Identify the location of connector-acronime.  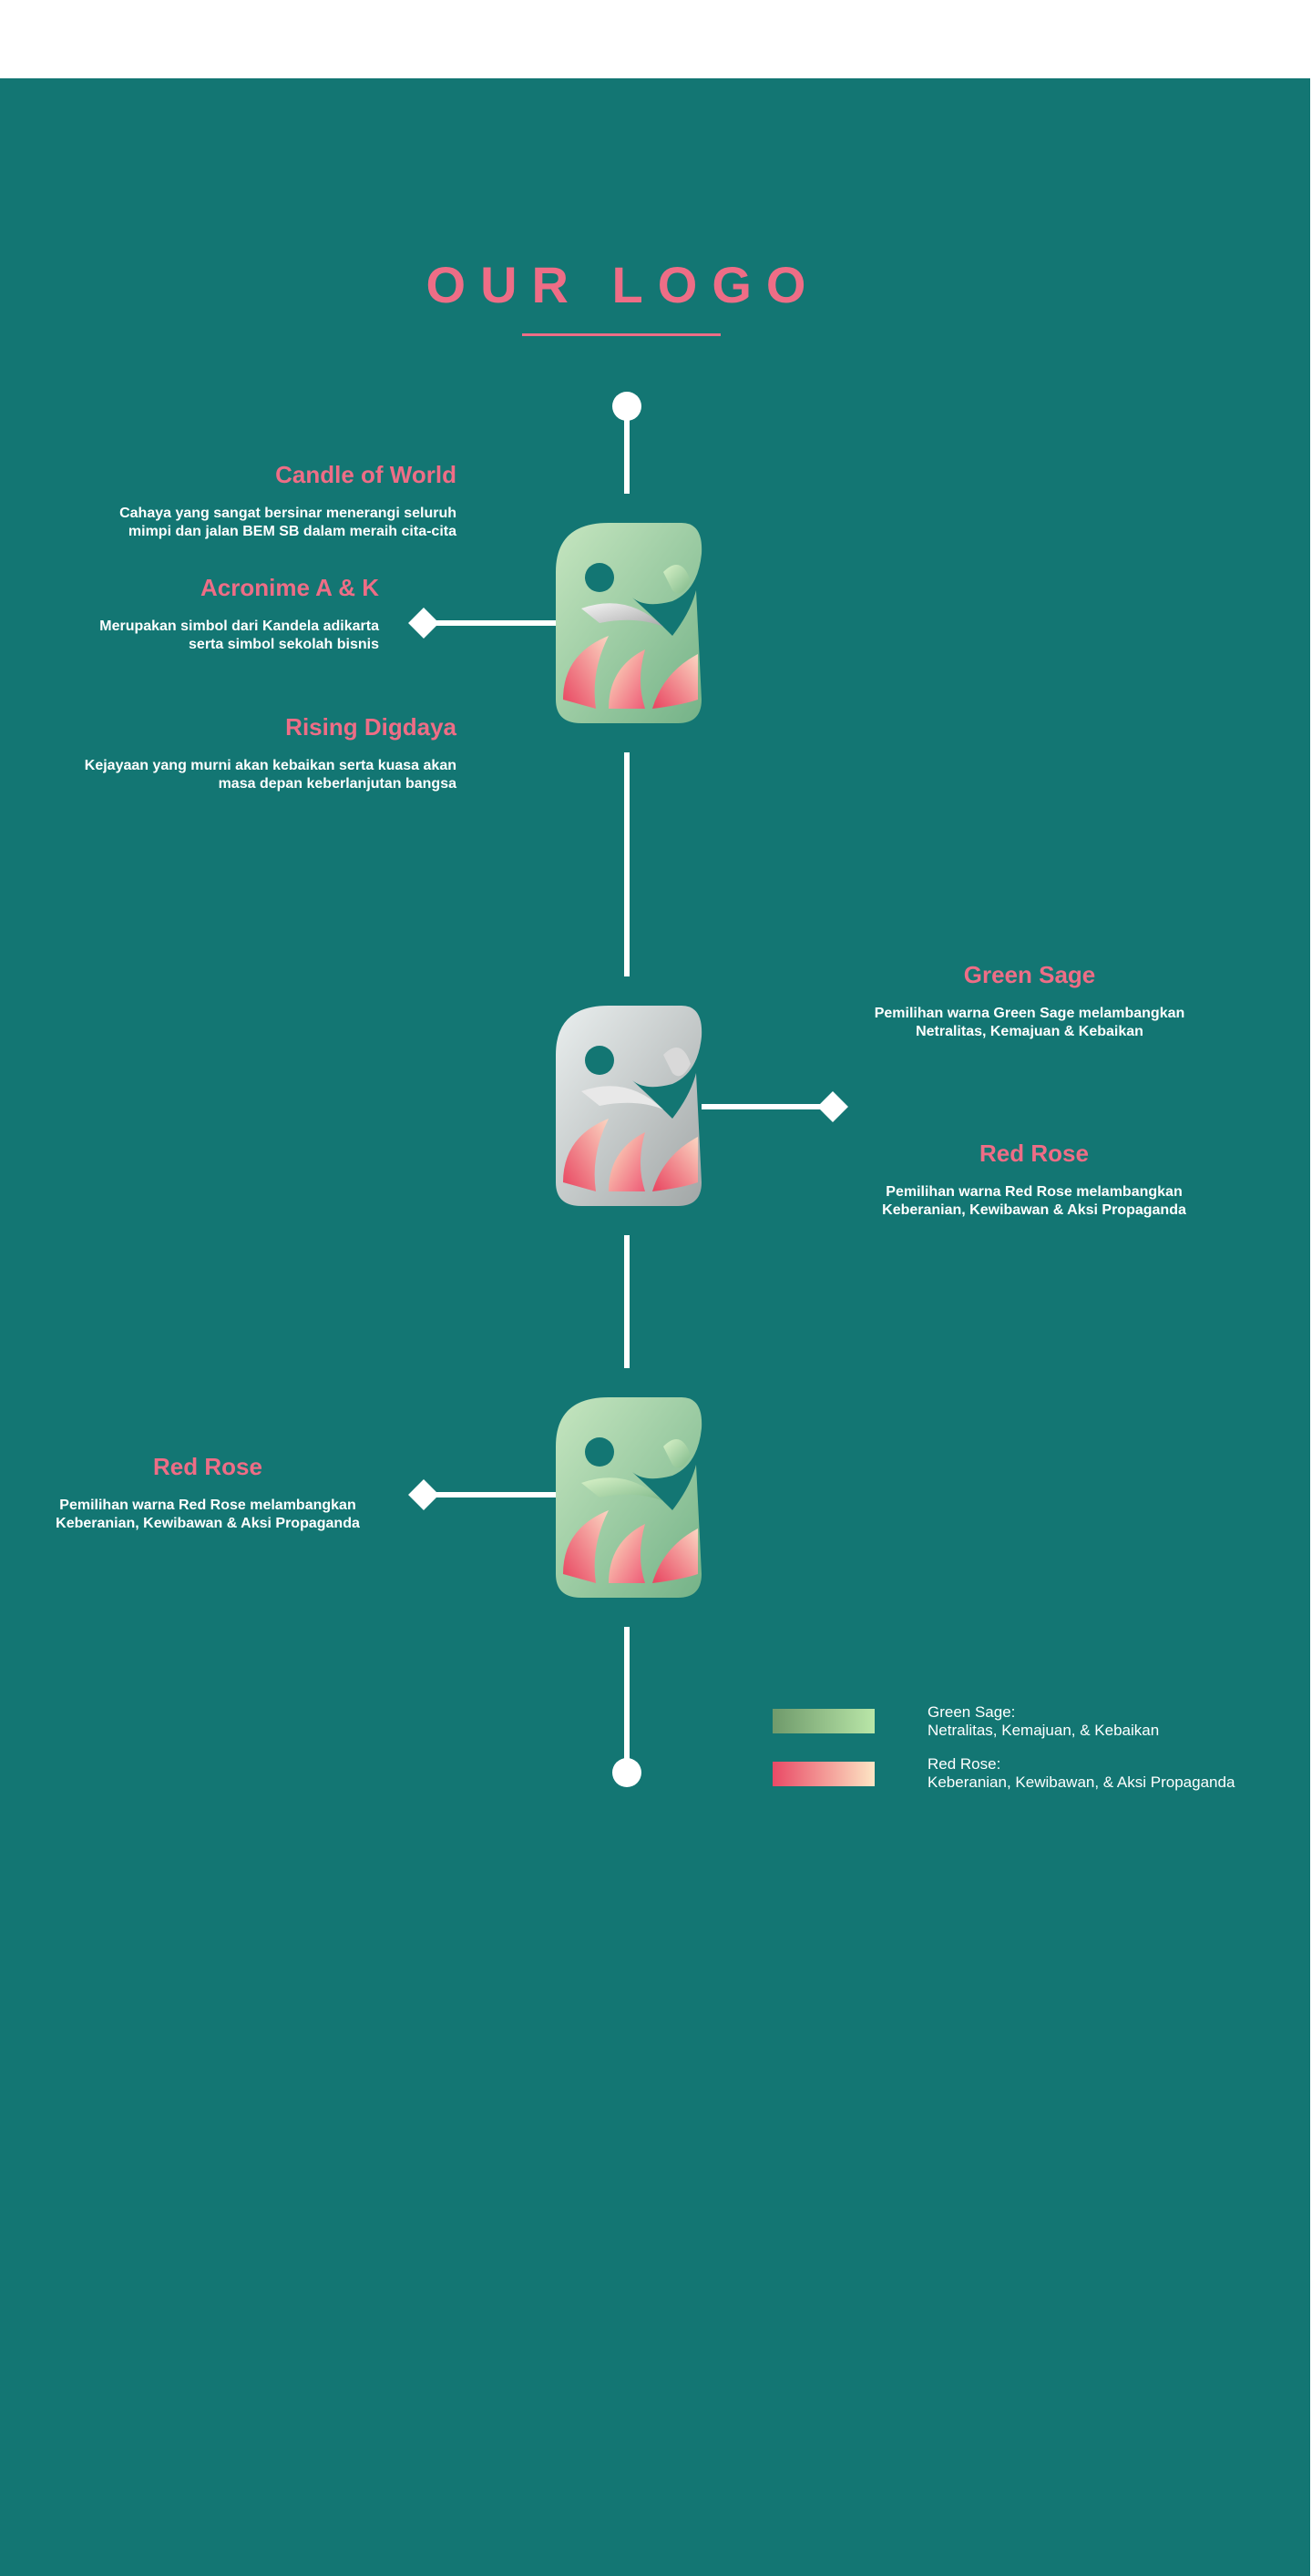
(492, 623).